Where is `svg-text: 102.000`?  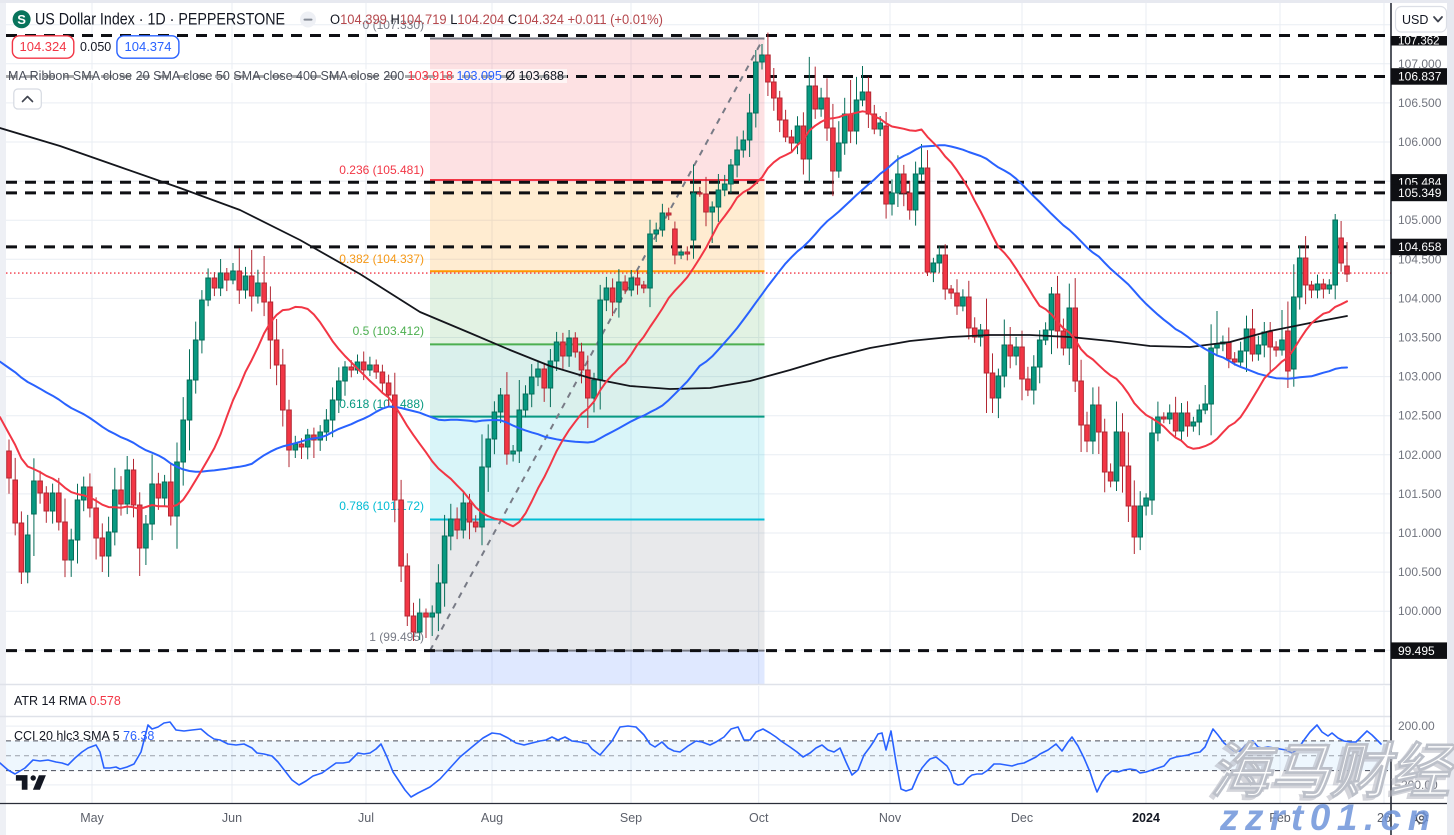 svg-text: 102.000 is located at coordinates (1420, 455).